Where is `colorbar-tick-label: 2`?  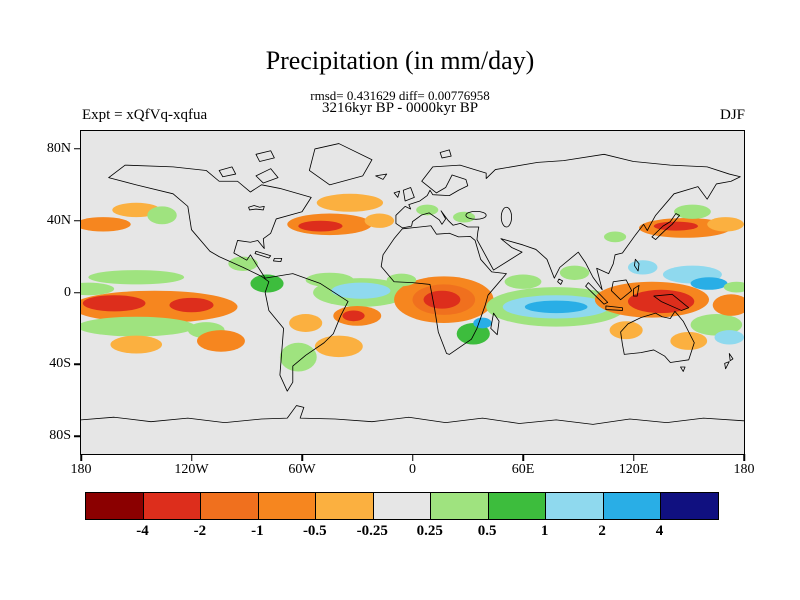 colorbar-tick-label: 2 is located at coordinates (602, 531).